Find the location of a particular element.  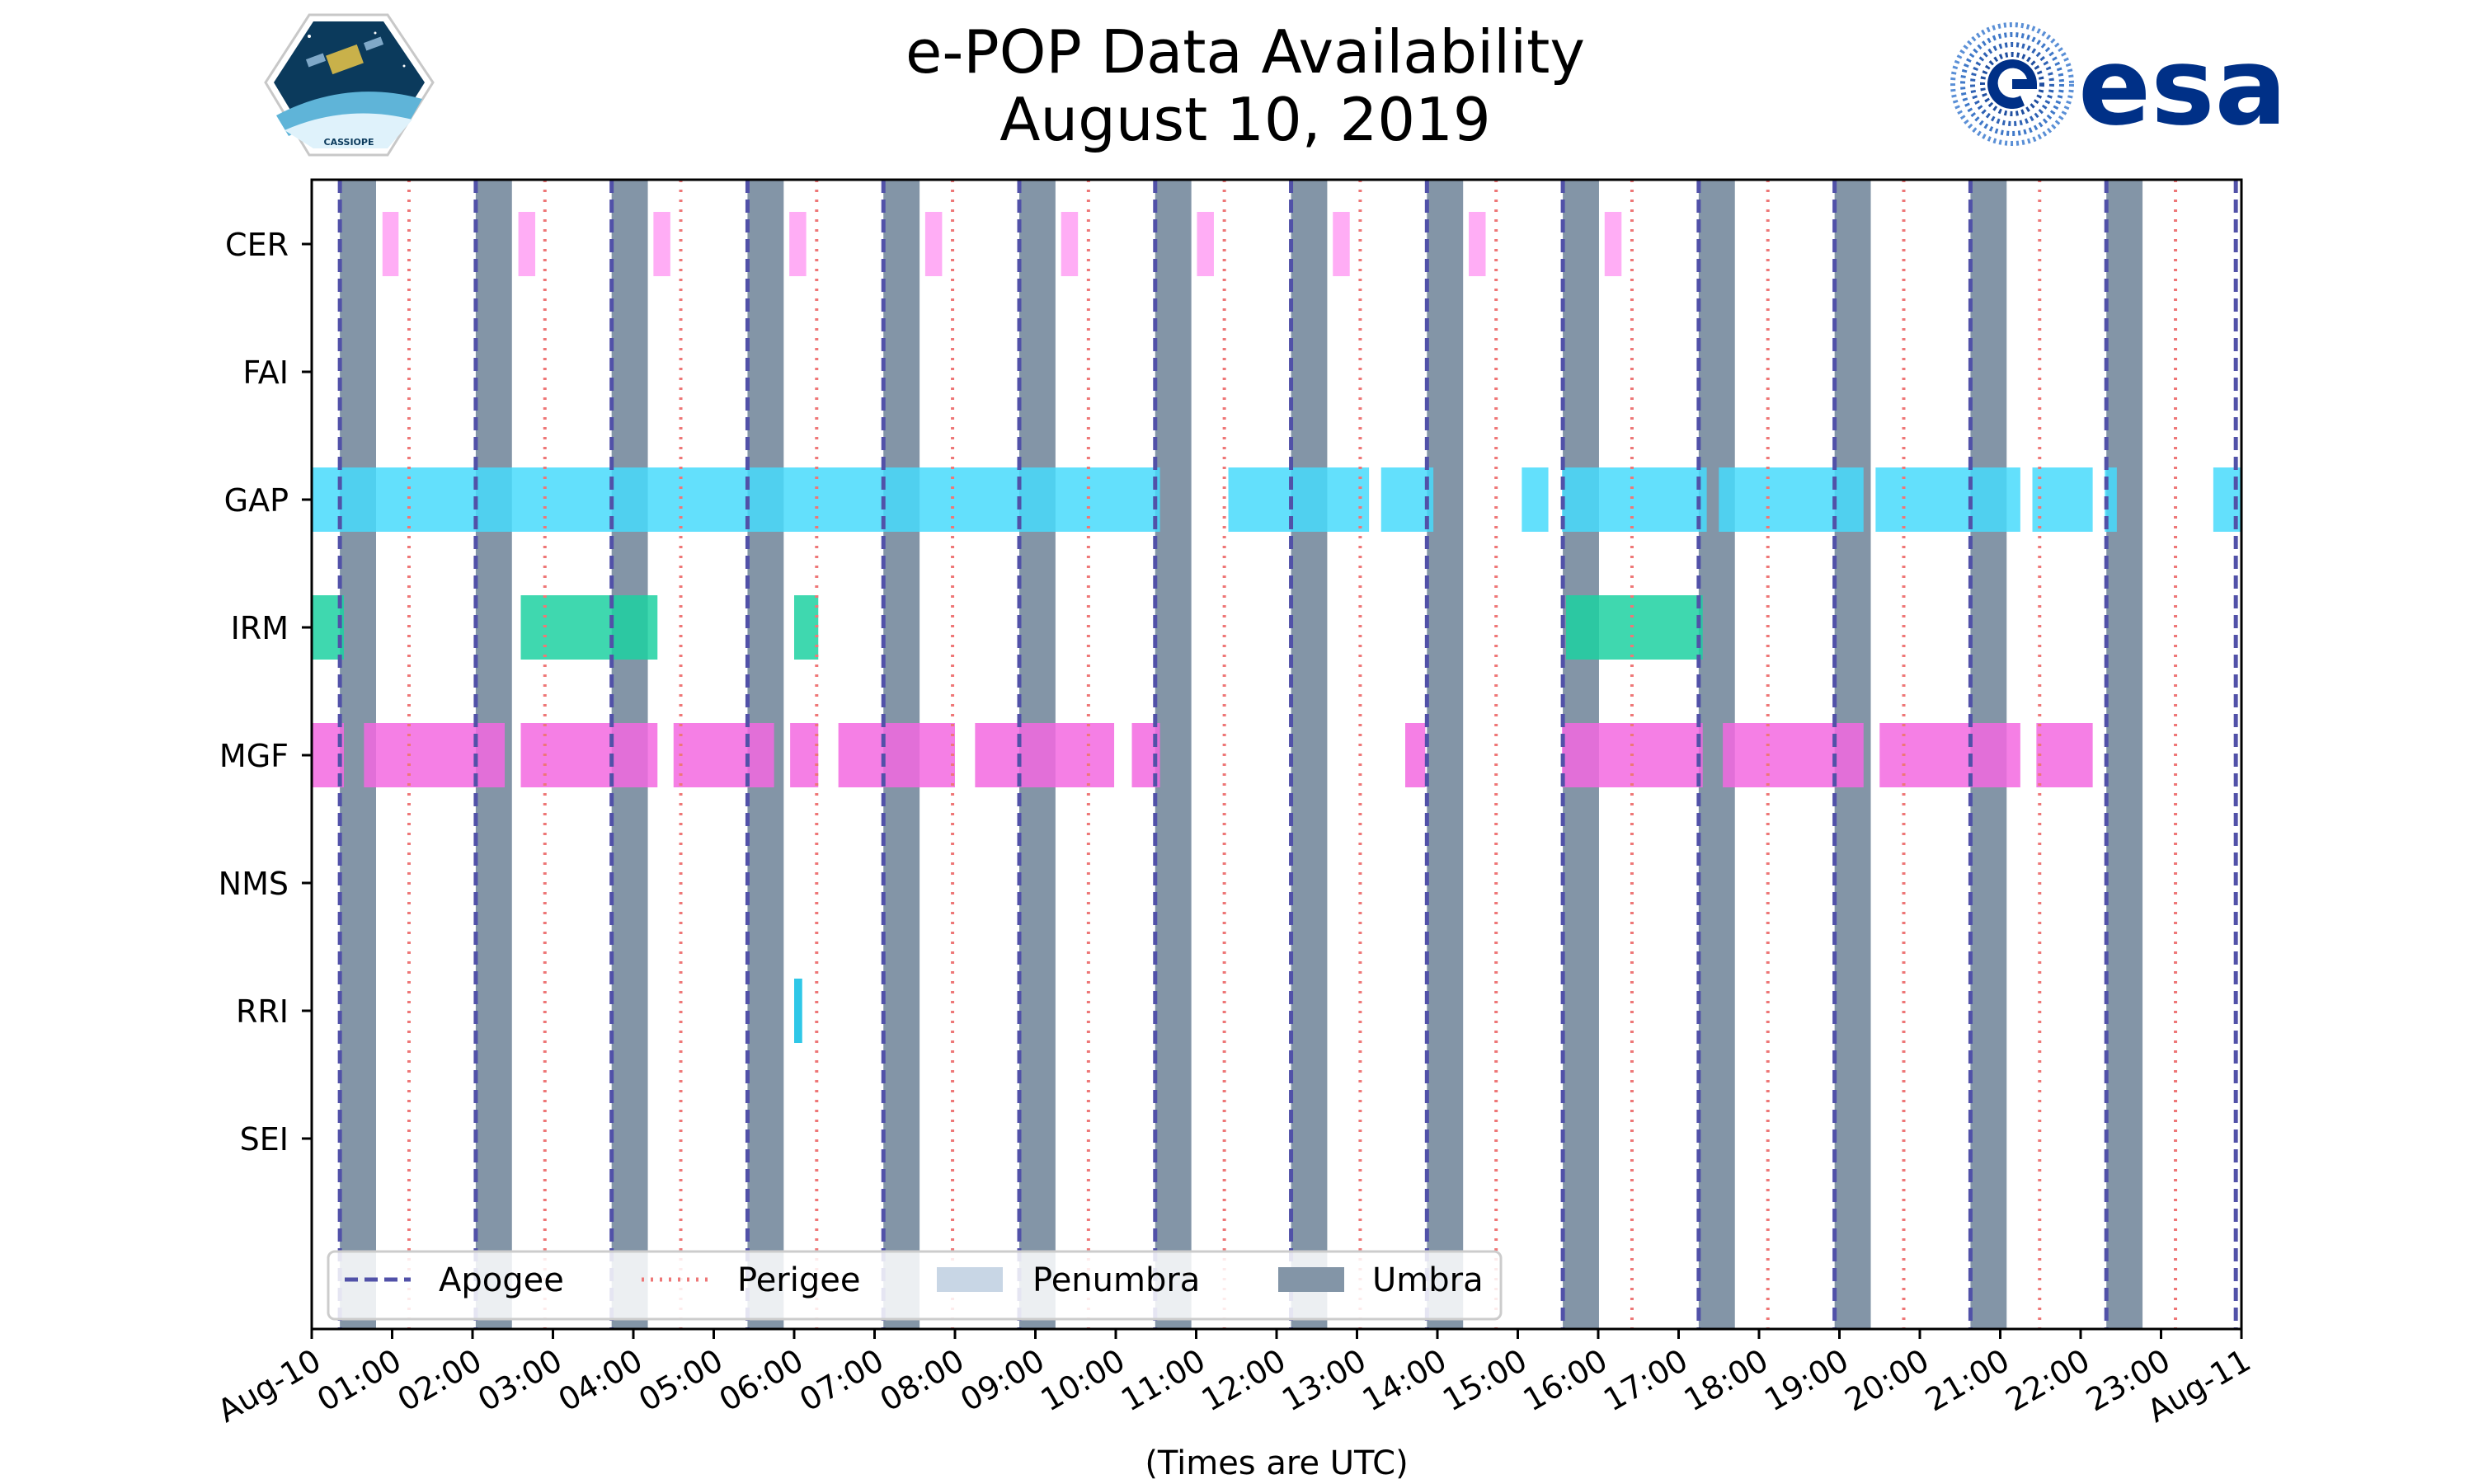

legend-box is located at coordinates (915, 1285).